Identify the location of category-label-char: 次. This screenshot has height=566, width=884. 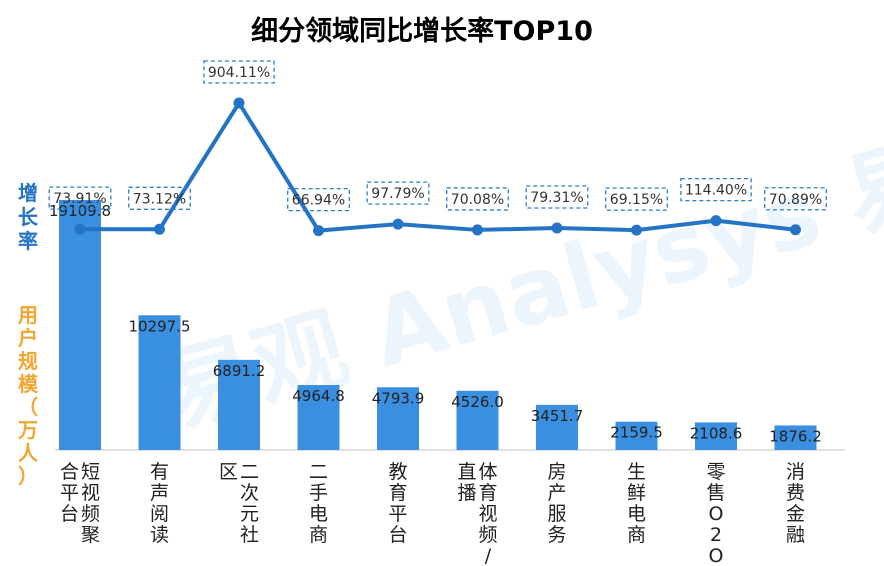
(249, 493).